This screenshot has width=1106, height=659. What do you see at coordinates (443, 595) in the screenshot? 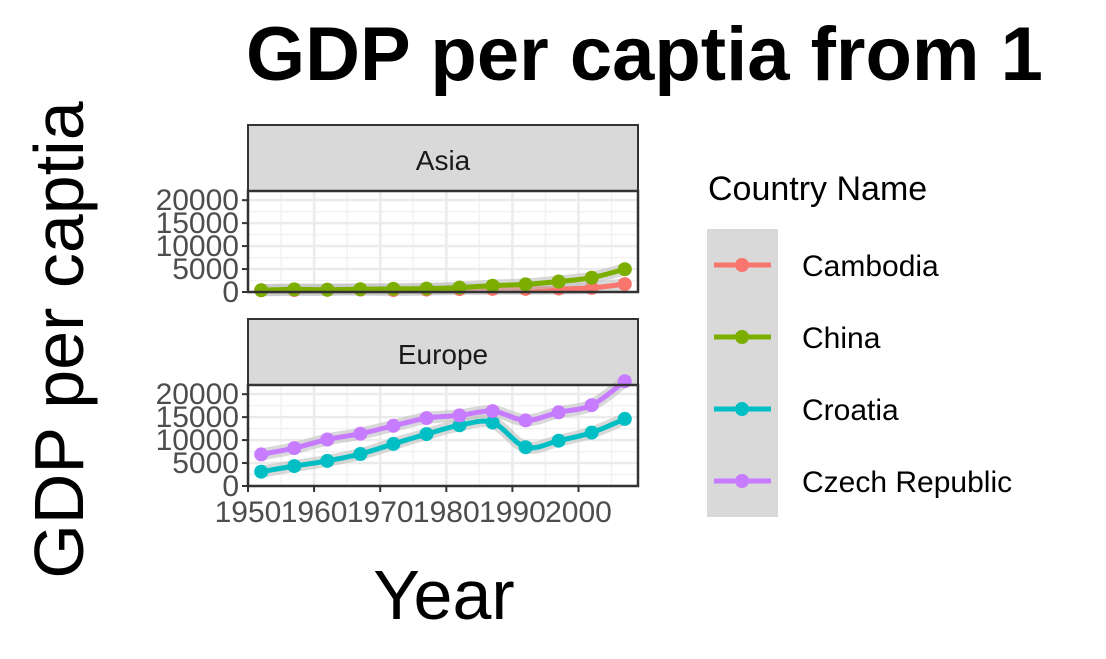
I see `x-axis-label: Year` at bounding box center [443, 595].